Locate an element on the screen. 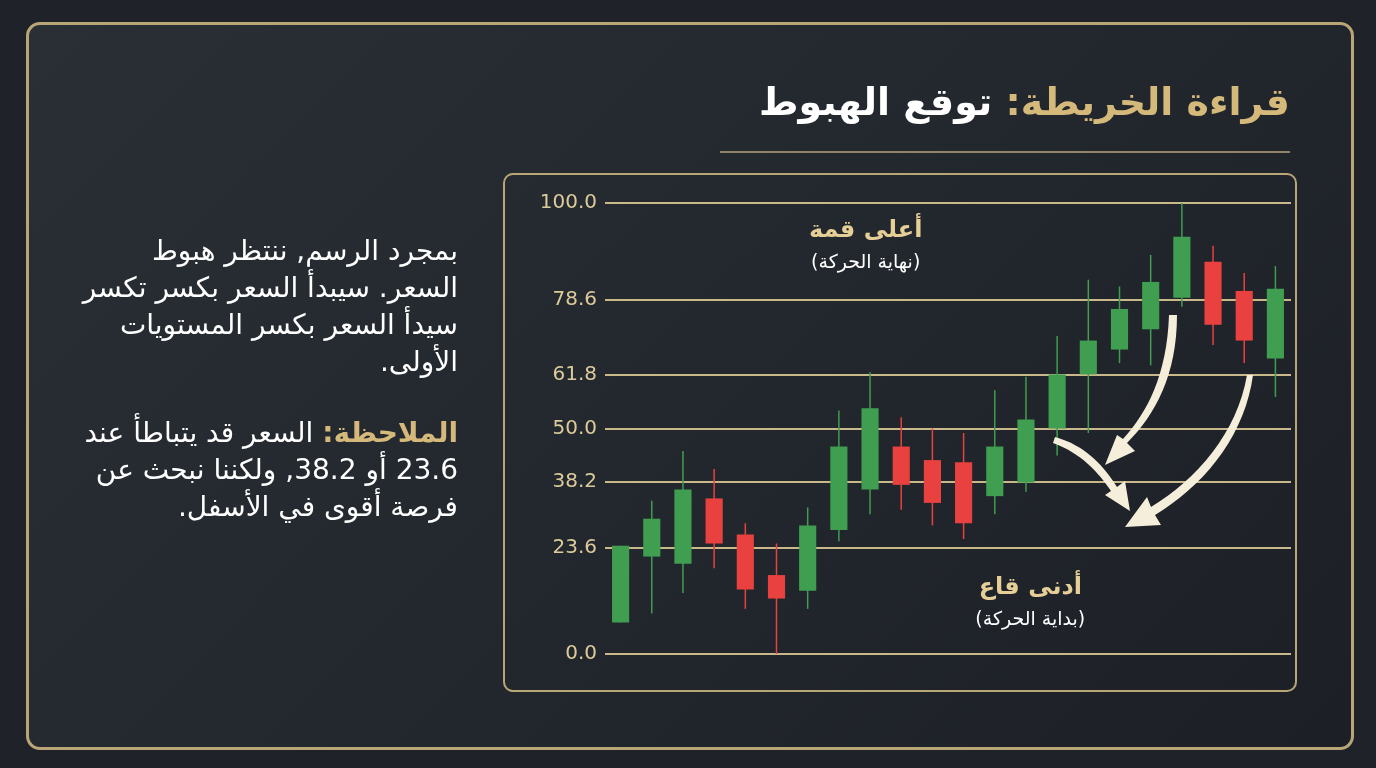  y-tick-label: 61.8 is located at coordinates (574, 373).